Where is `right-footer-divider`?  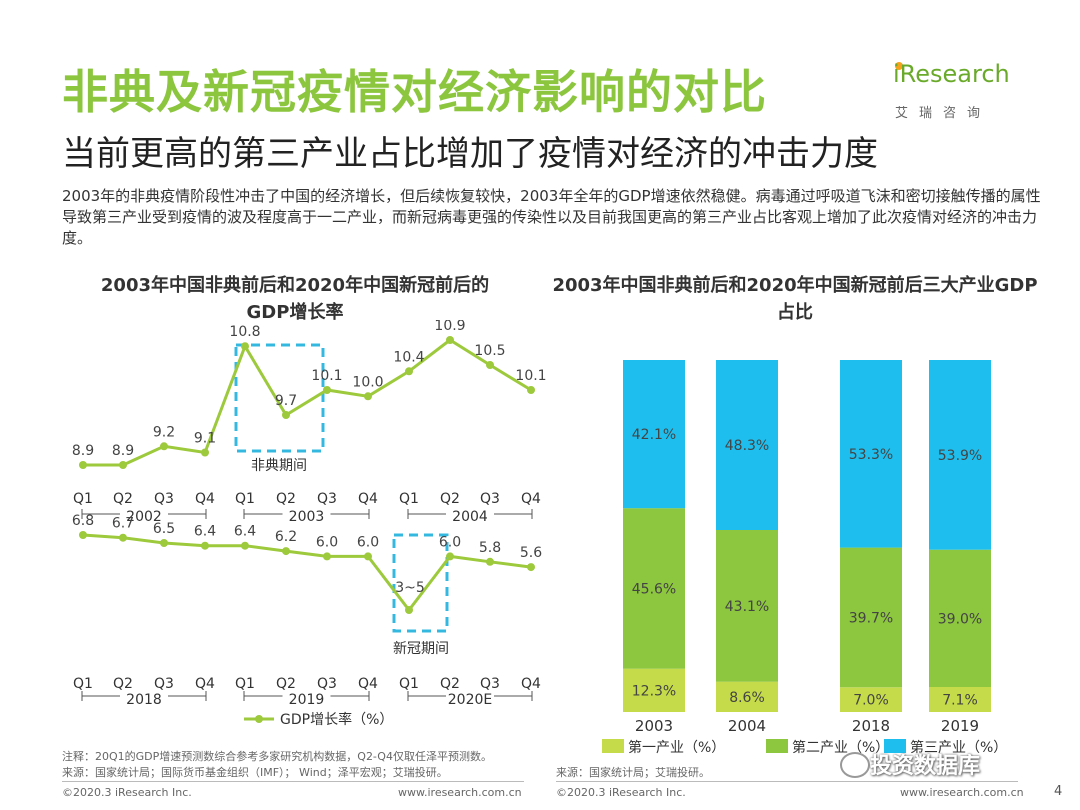
right-footer-divider is located at coordinates (787, 781).